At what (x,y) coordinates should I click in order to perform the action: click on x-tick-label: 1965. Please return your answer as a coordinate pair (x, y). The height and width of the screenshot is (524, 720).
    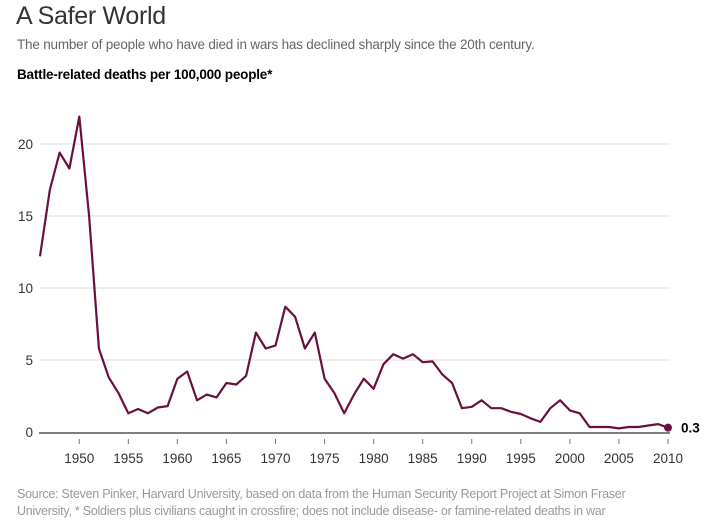
    Looking at the image, I should click on (226, 458).